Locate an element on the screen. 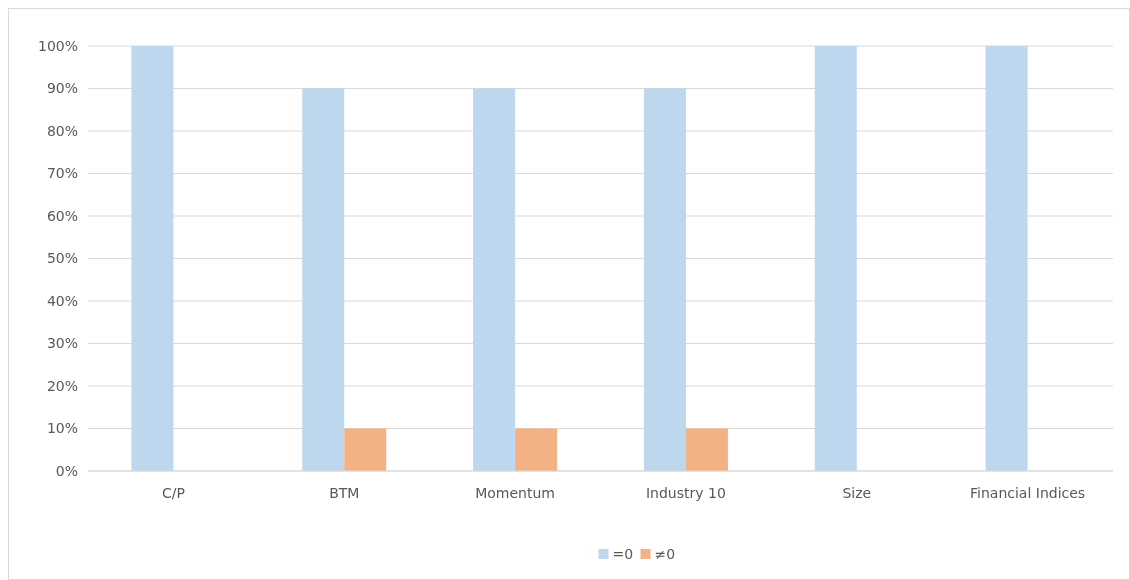 The height and width of the screenshot is (580, 1130). legend-label: ≠0 is located at coordinates (665, 553).